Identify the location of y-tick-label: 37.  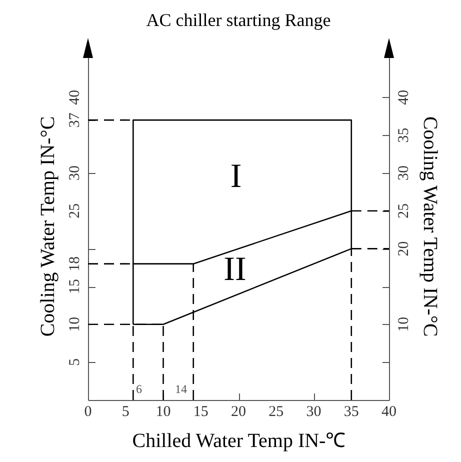
(75, 120).